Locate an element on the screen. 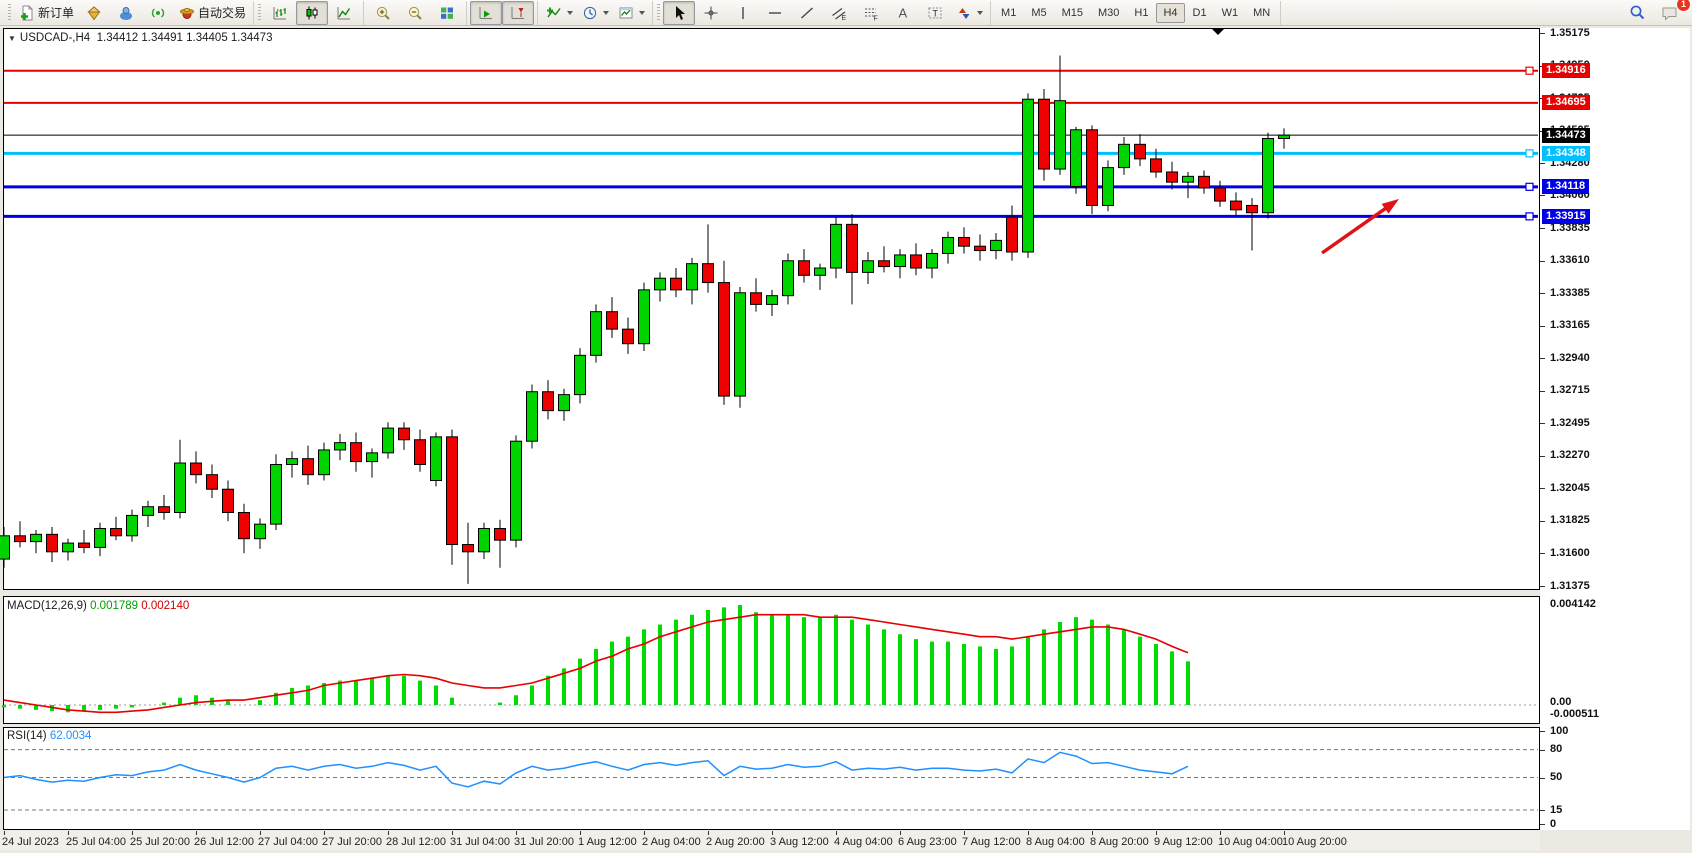 The height and width of the screenshot is (853, 1692). text-label-button: T is located at coordinates (935, 13).